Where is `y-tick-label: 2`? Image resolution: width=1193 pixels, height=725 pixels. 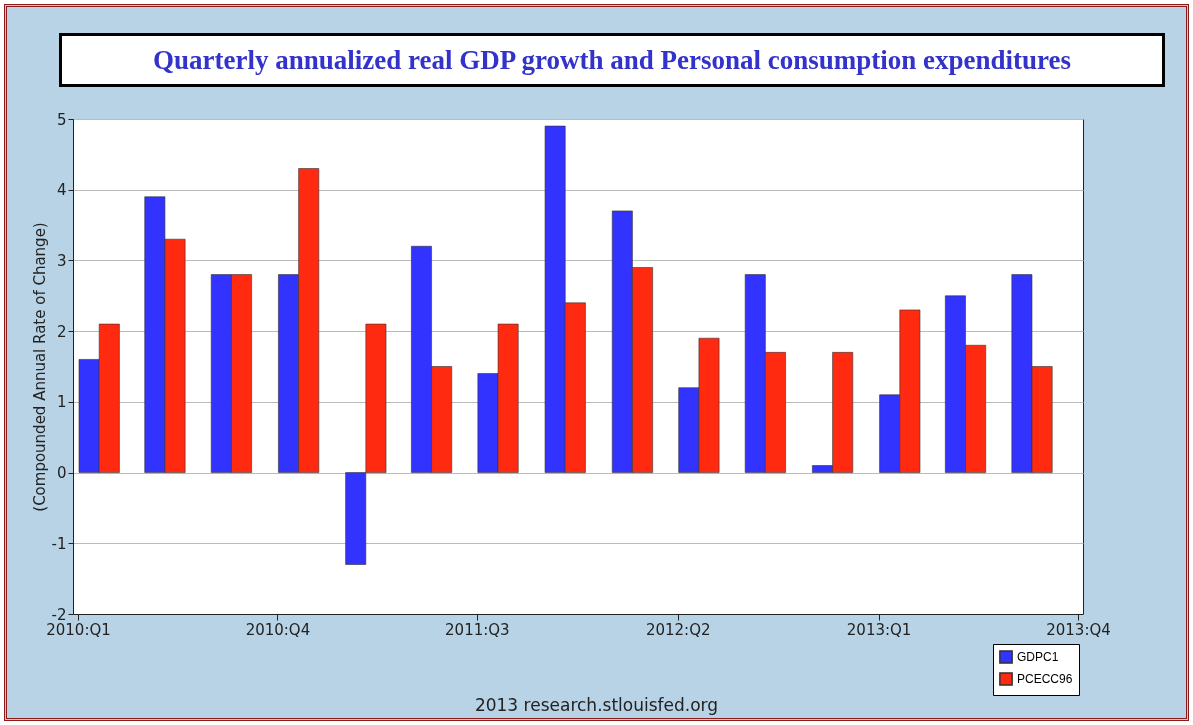
y-tick-label: 2 is located at coordinates (61, 331).